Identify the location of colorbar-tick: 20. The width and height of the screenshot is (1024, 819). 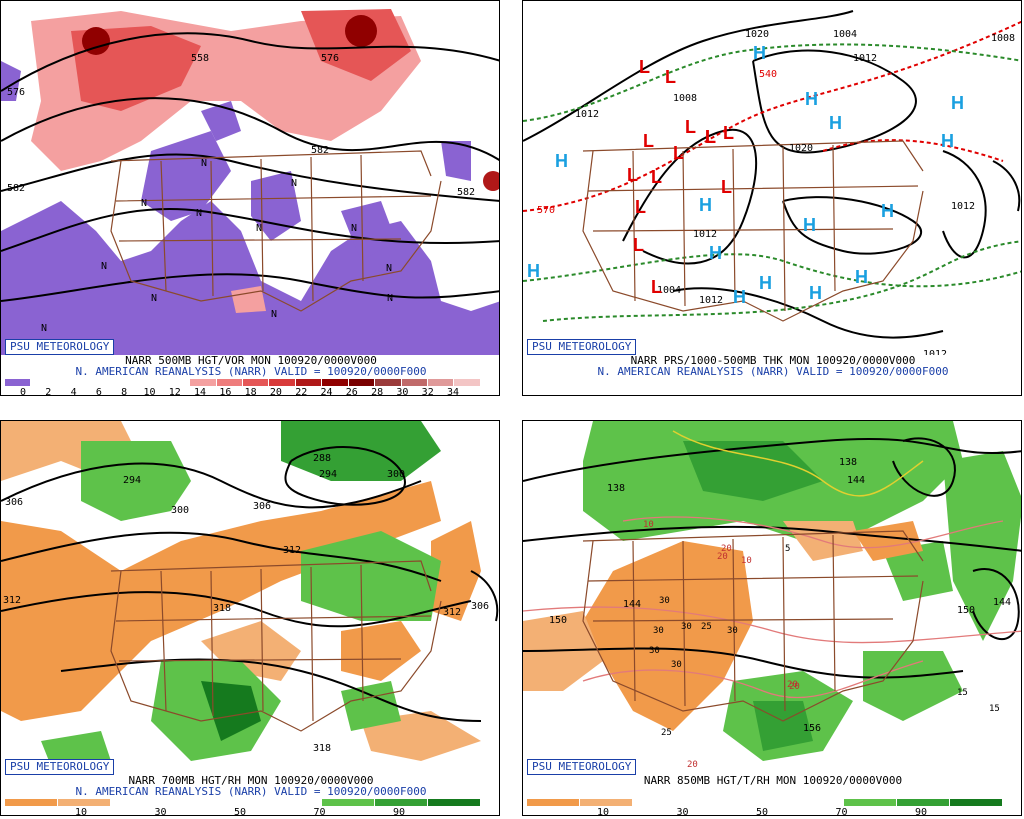
(275, 391).